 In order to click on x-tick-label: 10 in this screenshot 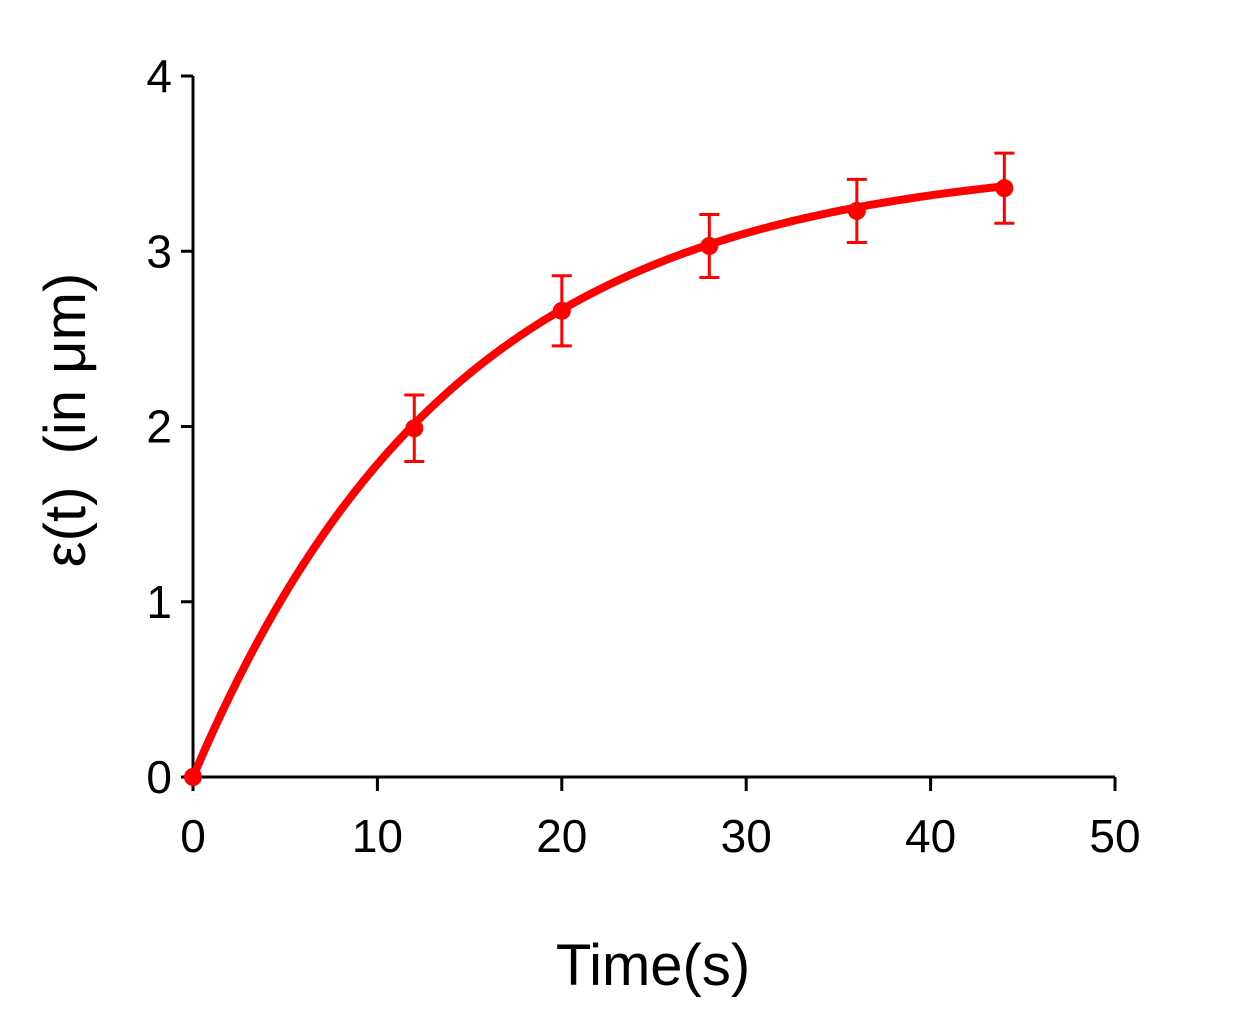, I will do `click(377, 836)`.